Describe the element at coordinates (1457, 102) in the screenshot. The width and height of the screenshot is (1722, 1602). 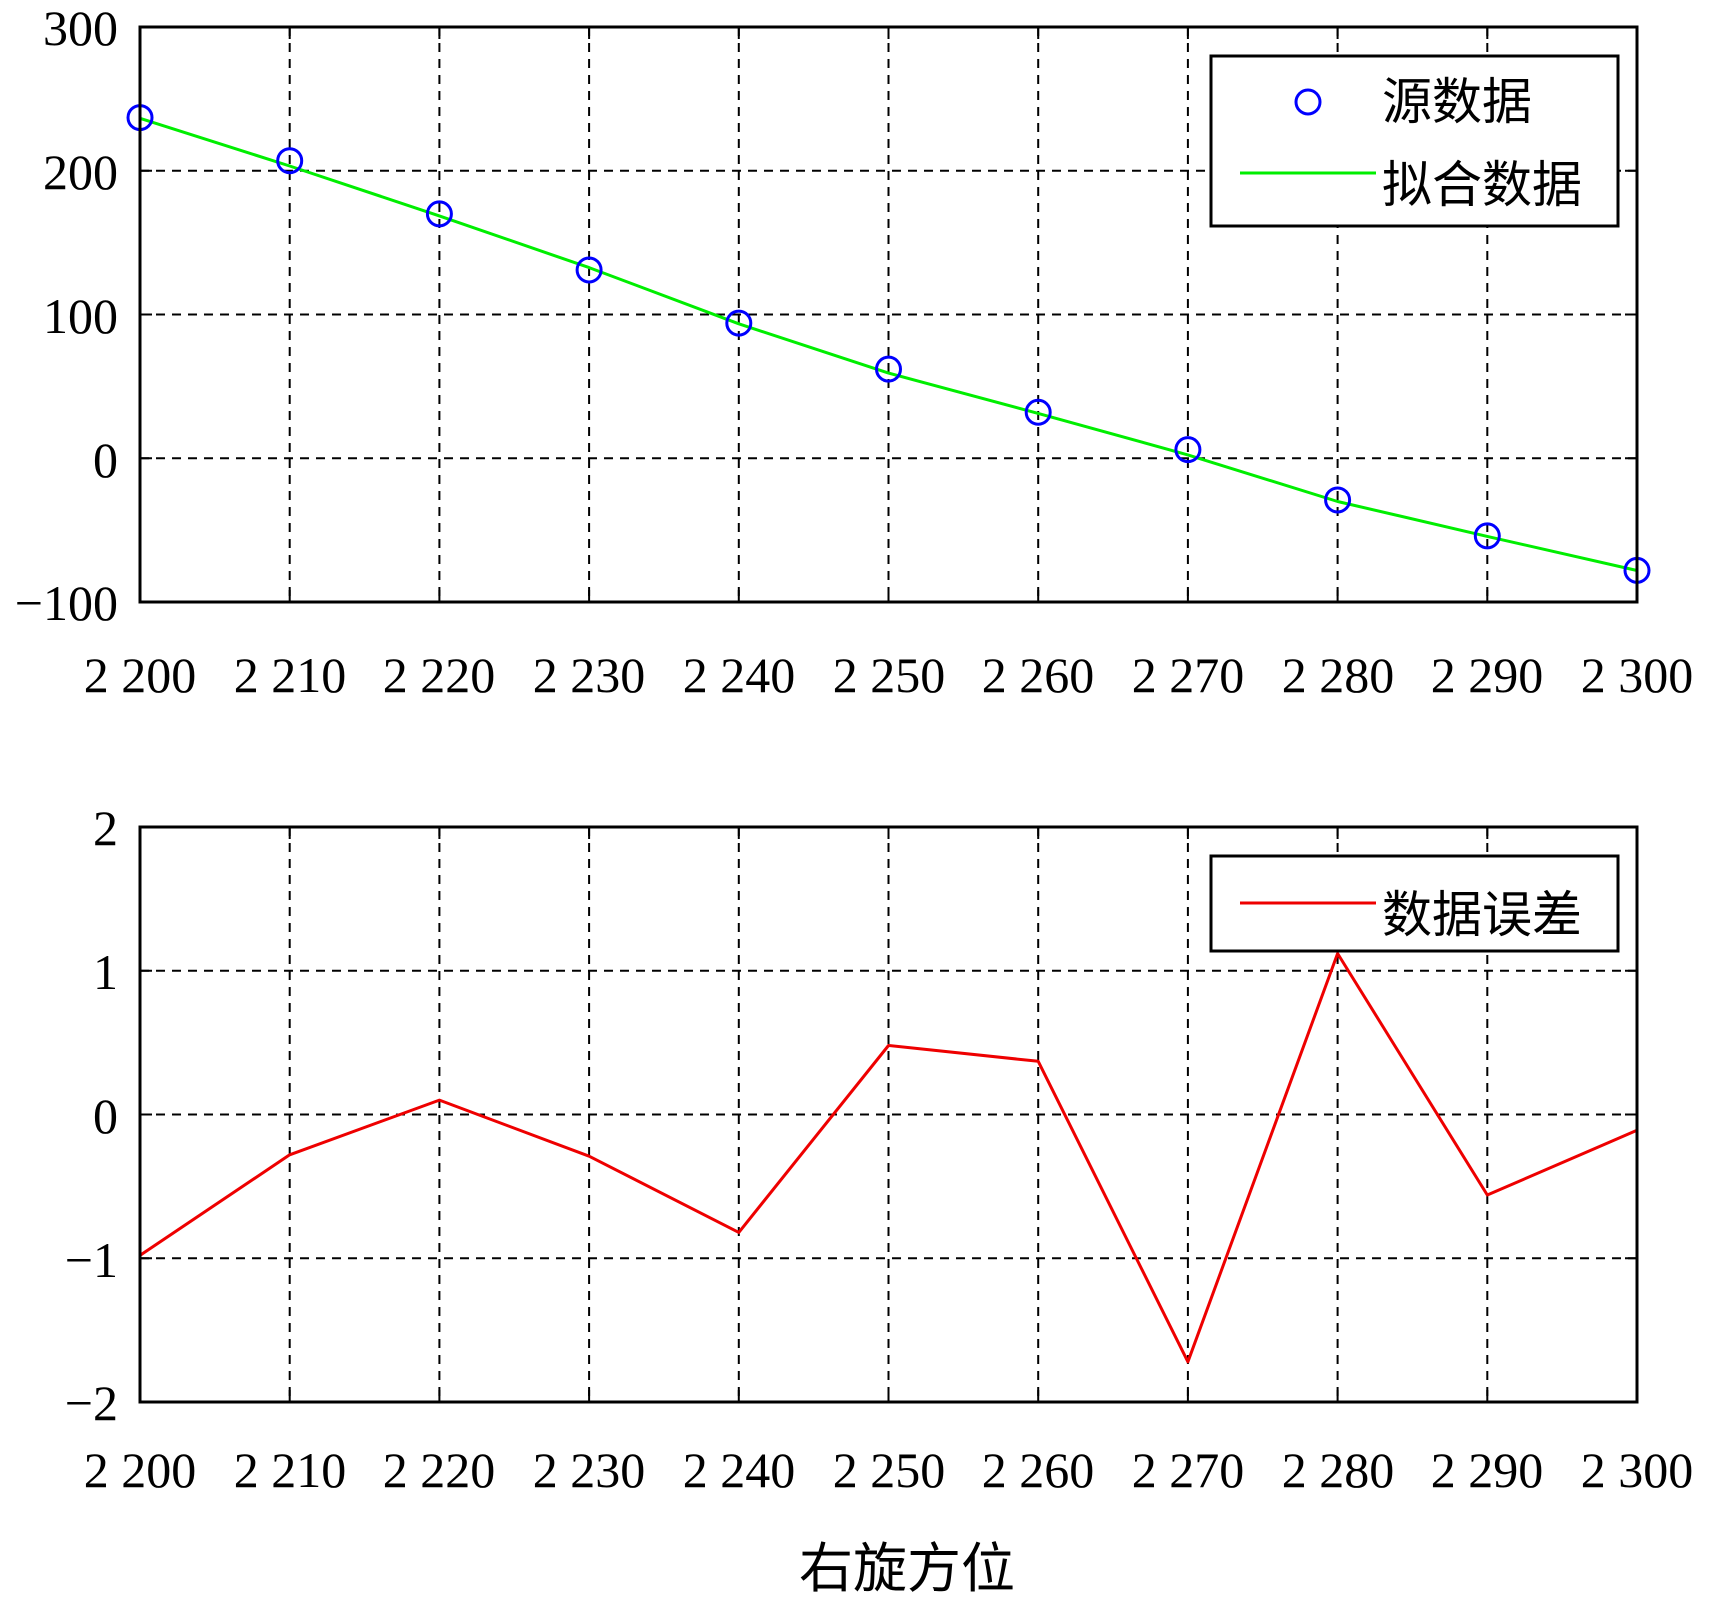
I see `legend-label-source: 源数据` at that location.